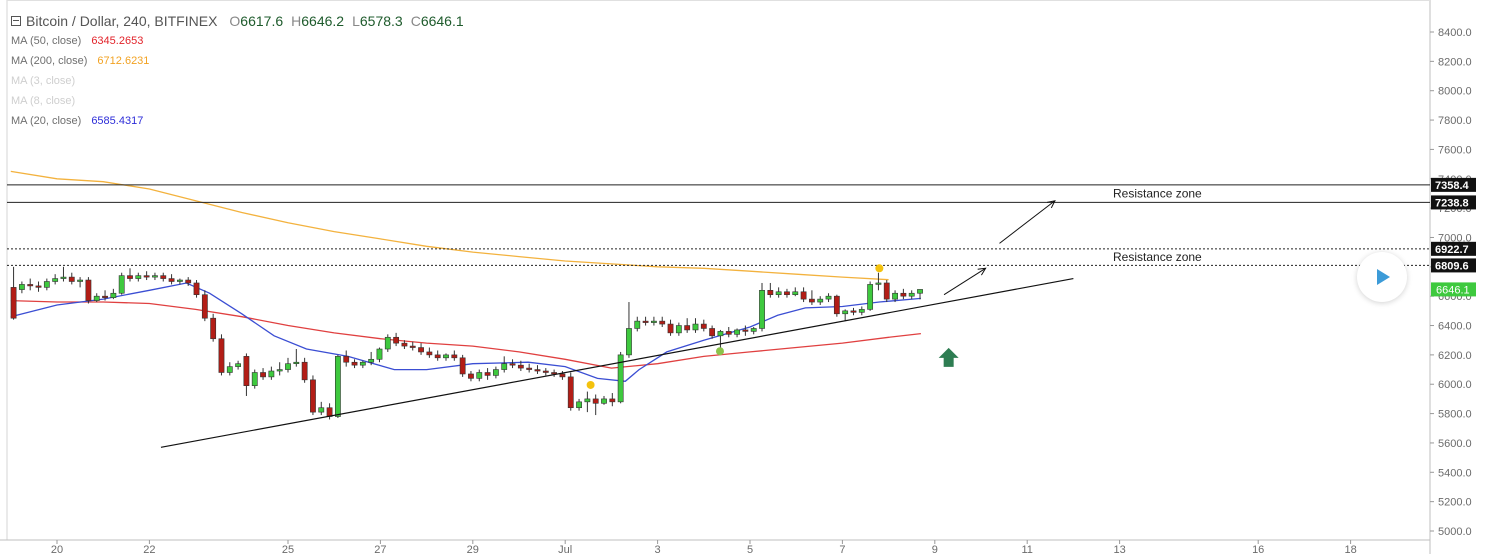  I want to click on x-tick-label: 25, so click(288, 549).